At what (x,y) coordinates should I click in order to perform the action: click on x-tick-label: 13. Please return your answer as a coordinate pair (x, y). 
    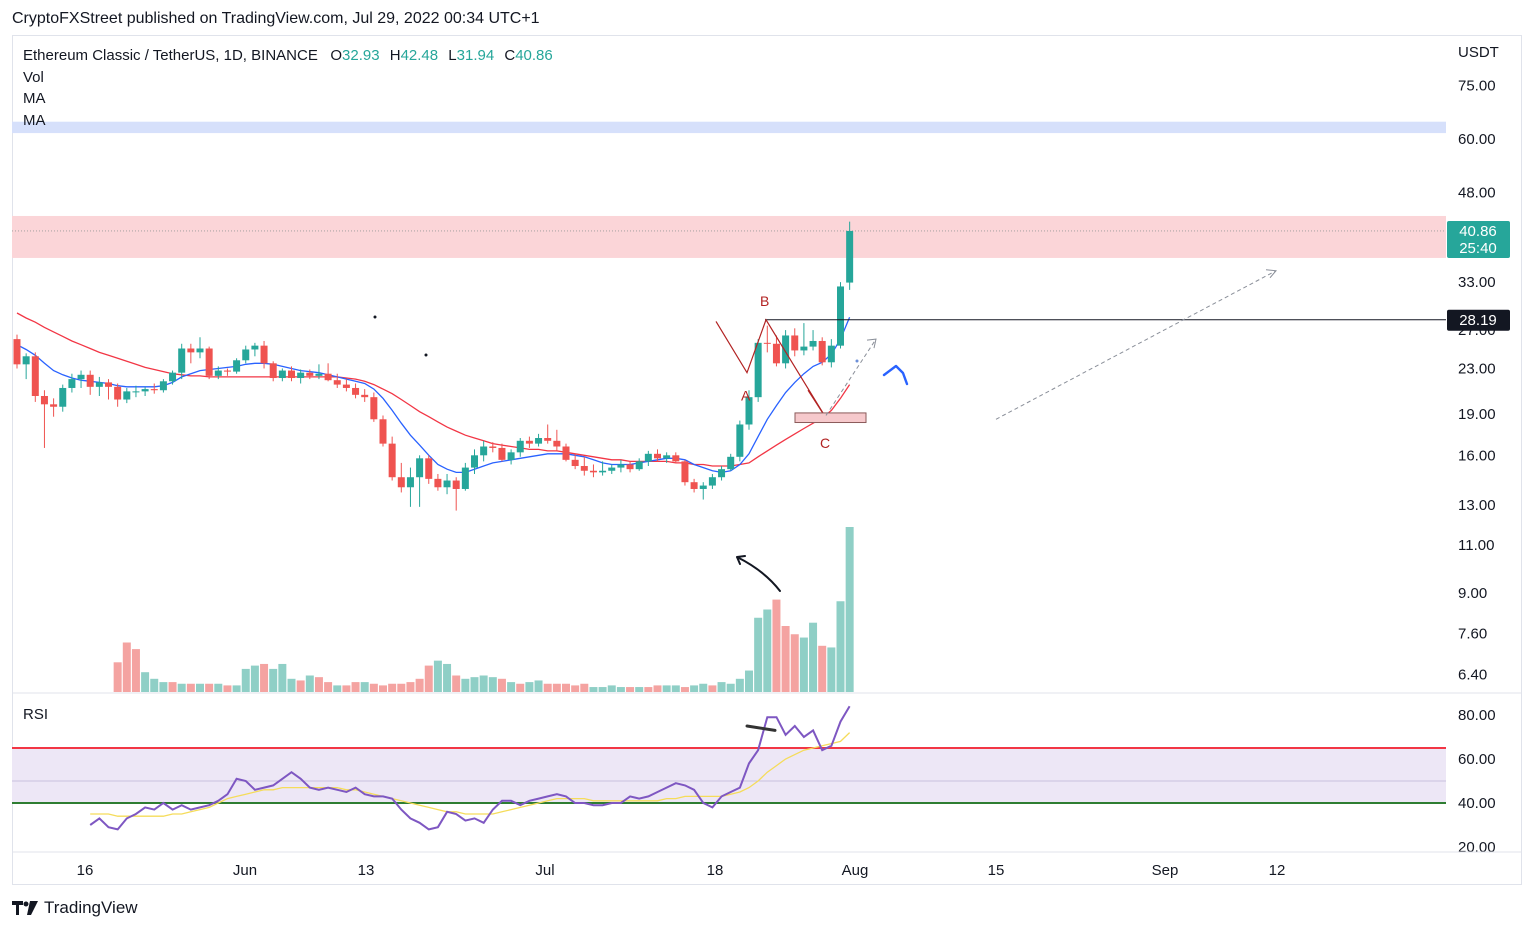
    Looking at the image, I should click on (366, 870).